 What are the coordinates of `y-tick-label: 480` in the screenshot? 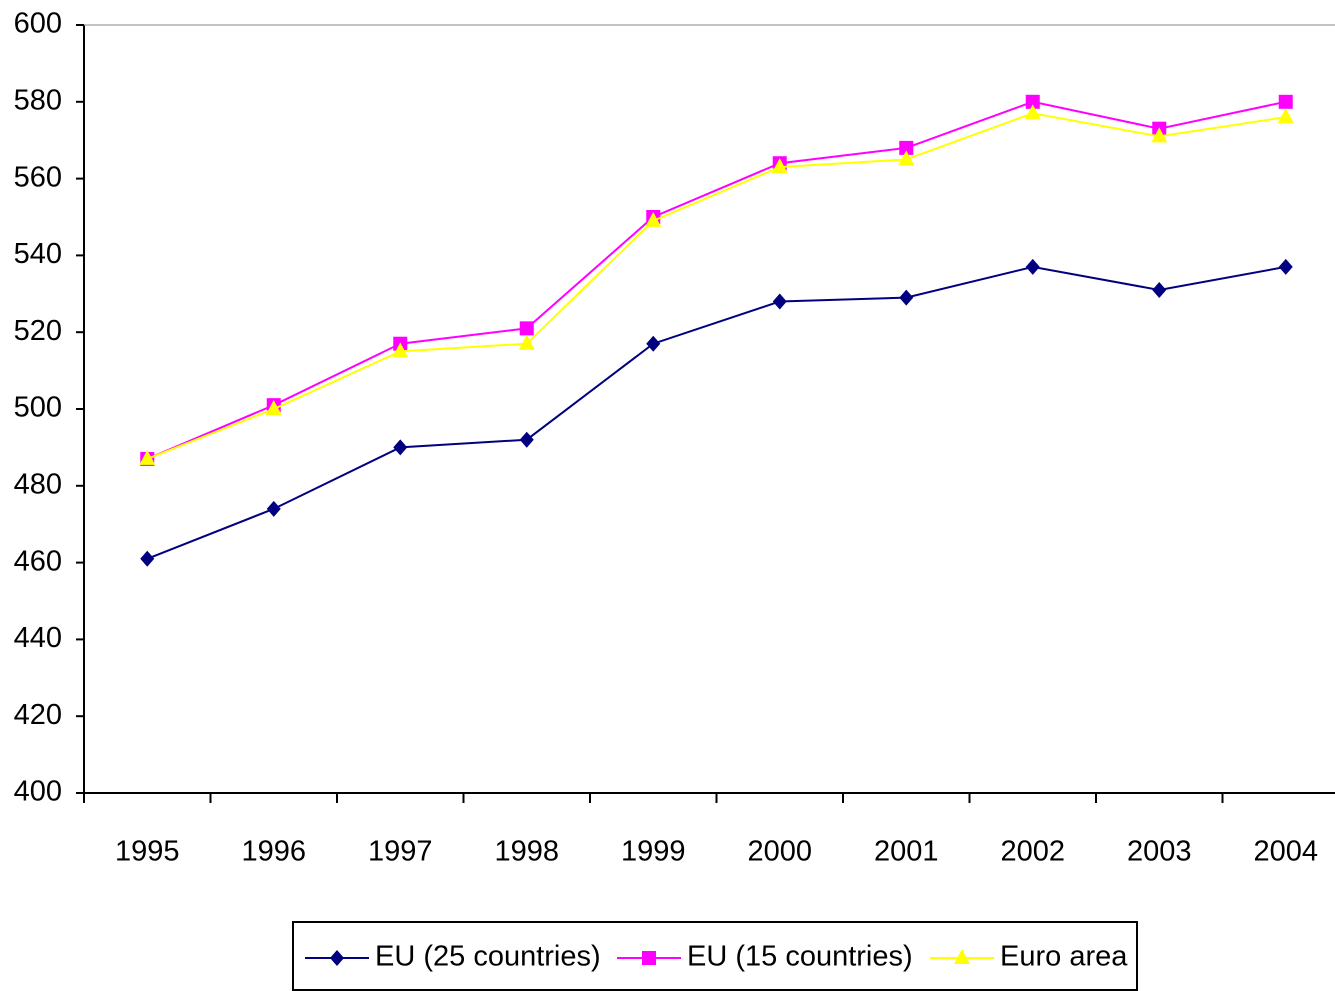 It's located at (38, 484).